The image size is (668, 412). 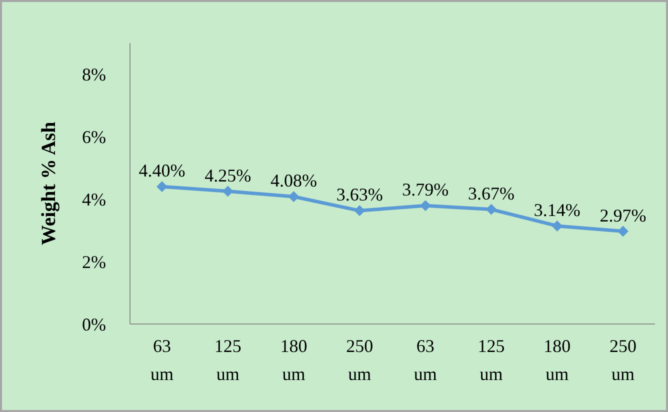 What do you see at coordinates (94, 324) in the screenshot?
I see `y-tick-label: 0%` at bounding box center [94, 324].